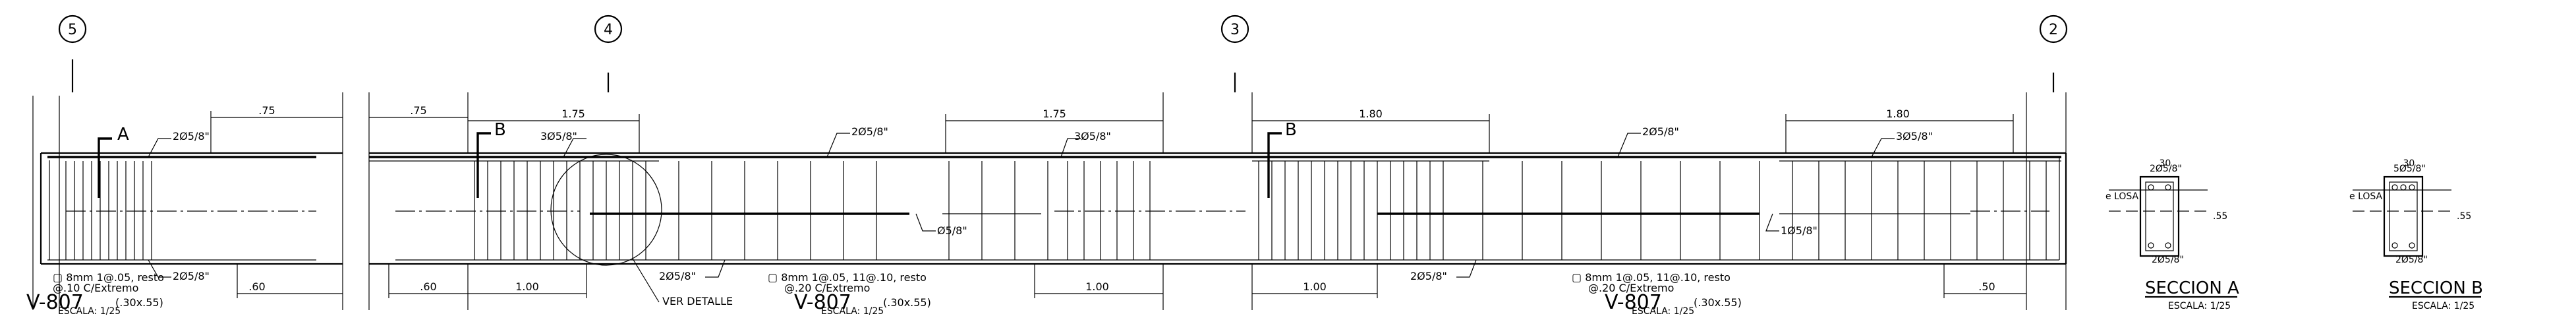  What do you see at coordinates (608, 30) in the screenshot?
I see `axis-label: 4` at bounding box center [608, 30].